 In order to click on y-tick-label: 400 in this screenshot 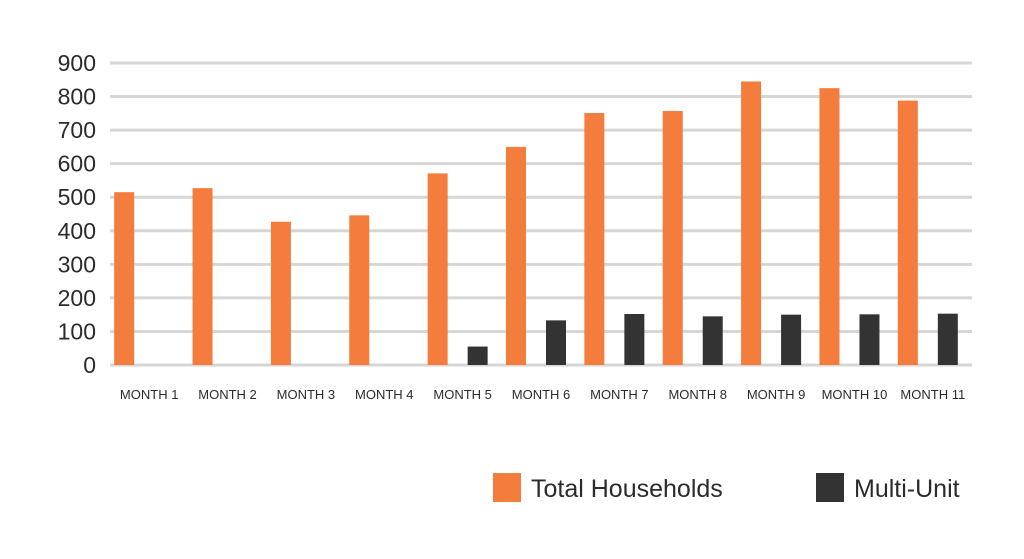, I will do `click(77, 231)`.